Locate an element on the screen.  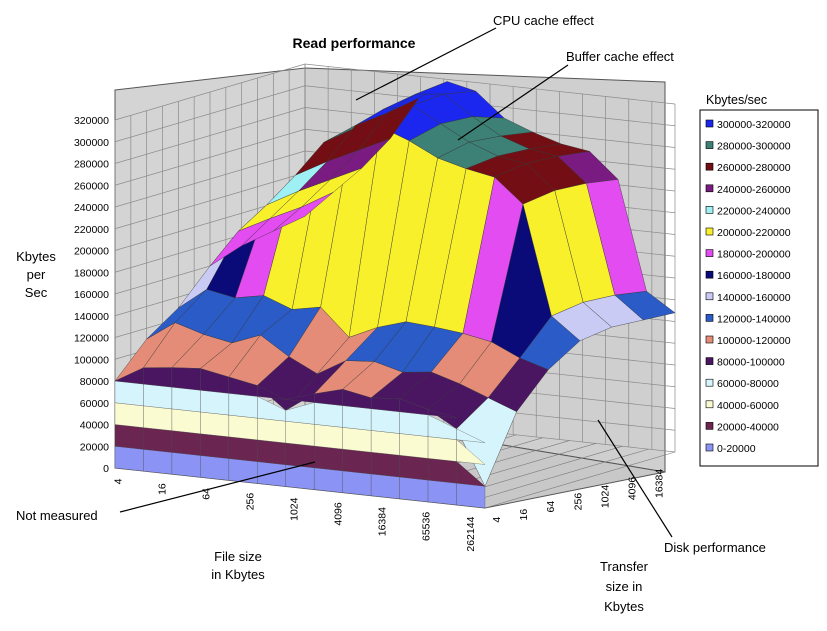
z-axis-label-line: per is located at coordinates (36, 274).